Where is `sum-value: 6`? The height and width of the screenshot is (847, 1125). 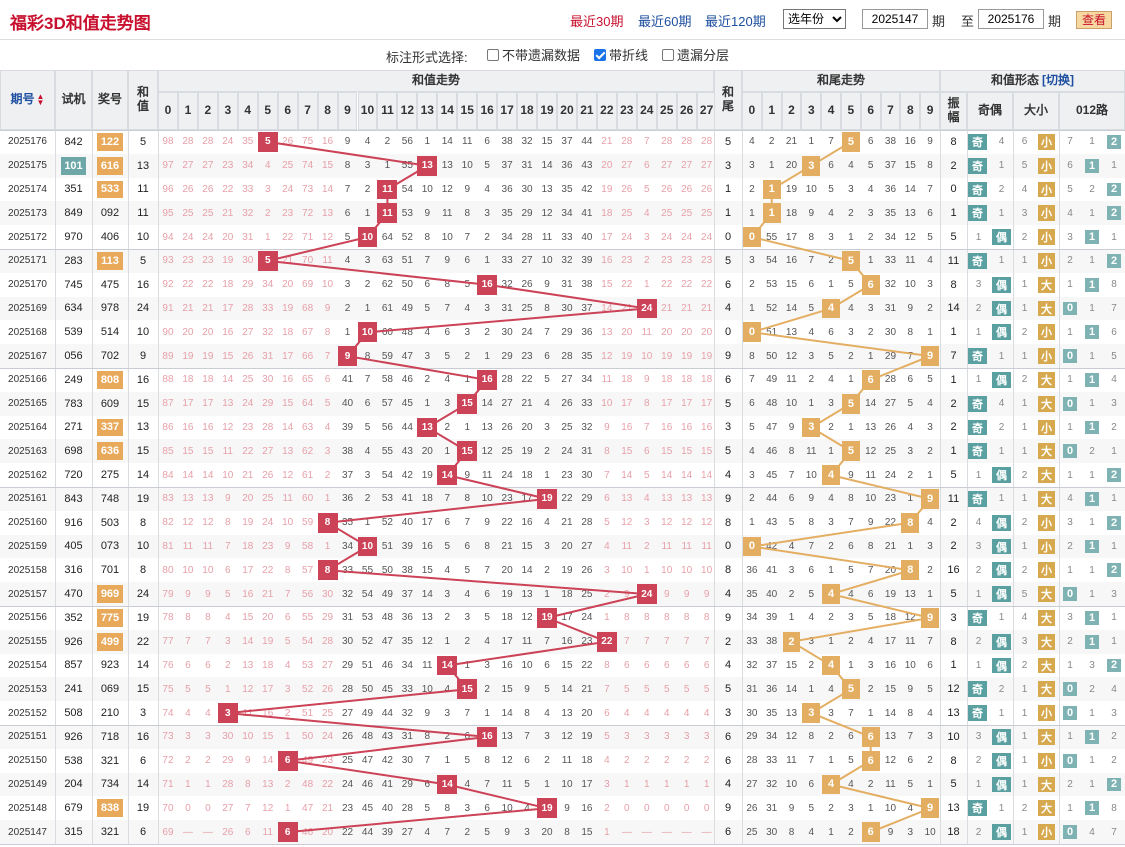
sum-value: 6 is located at coordinates (143, 760).